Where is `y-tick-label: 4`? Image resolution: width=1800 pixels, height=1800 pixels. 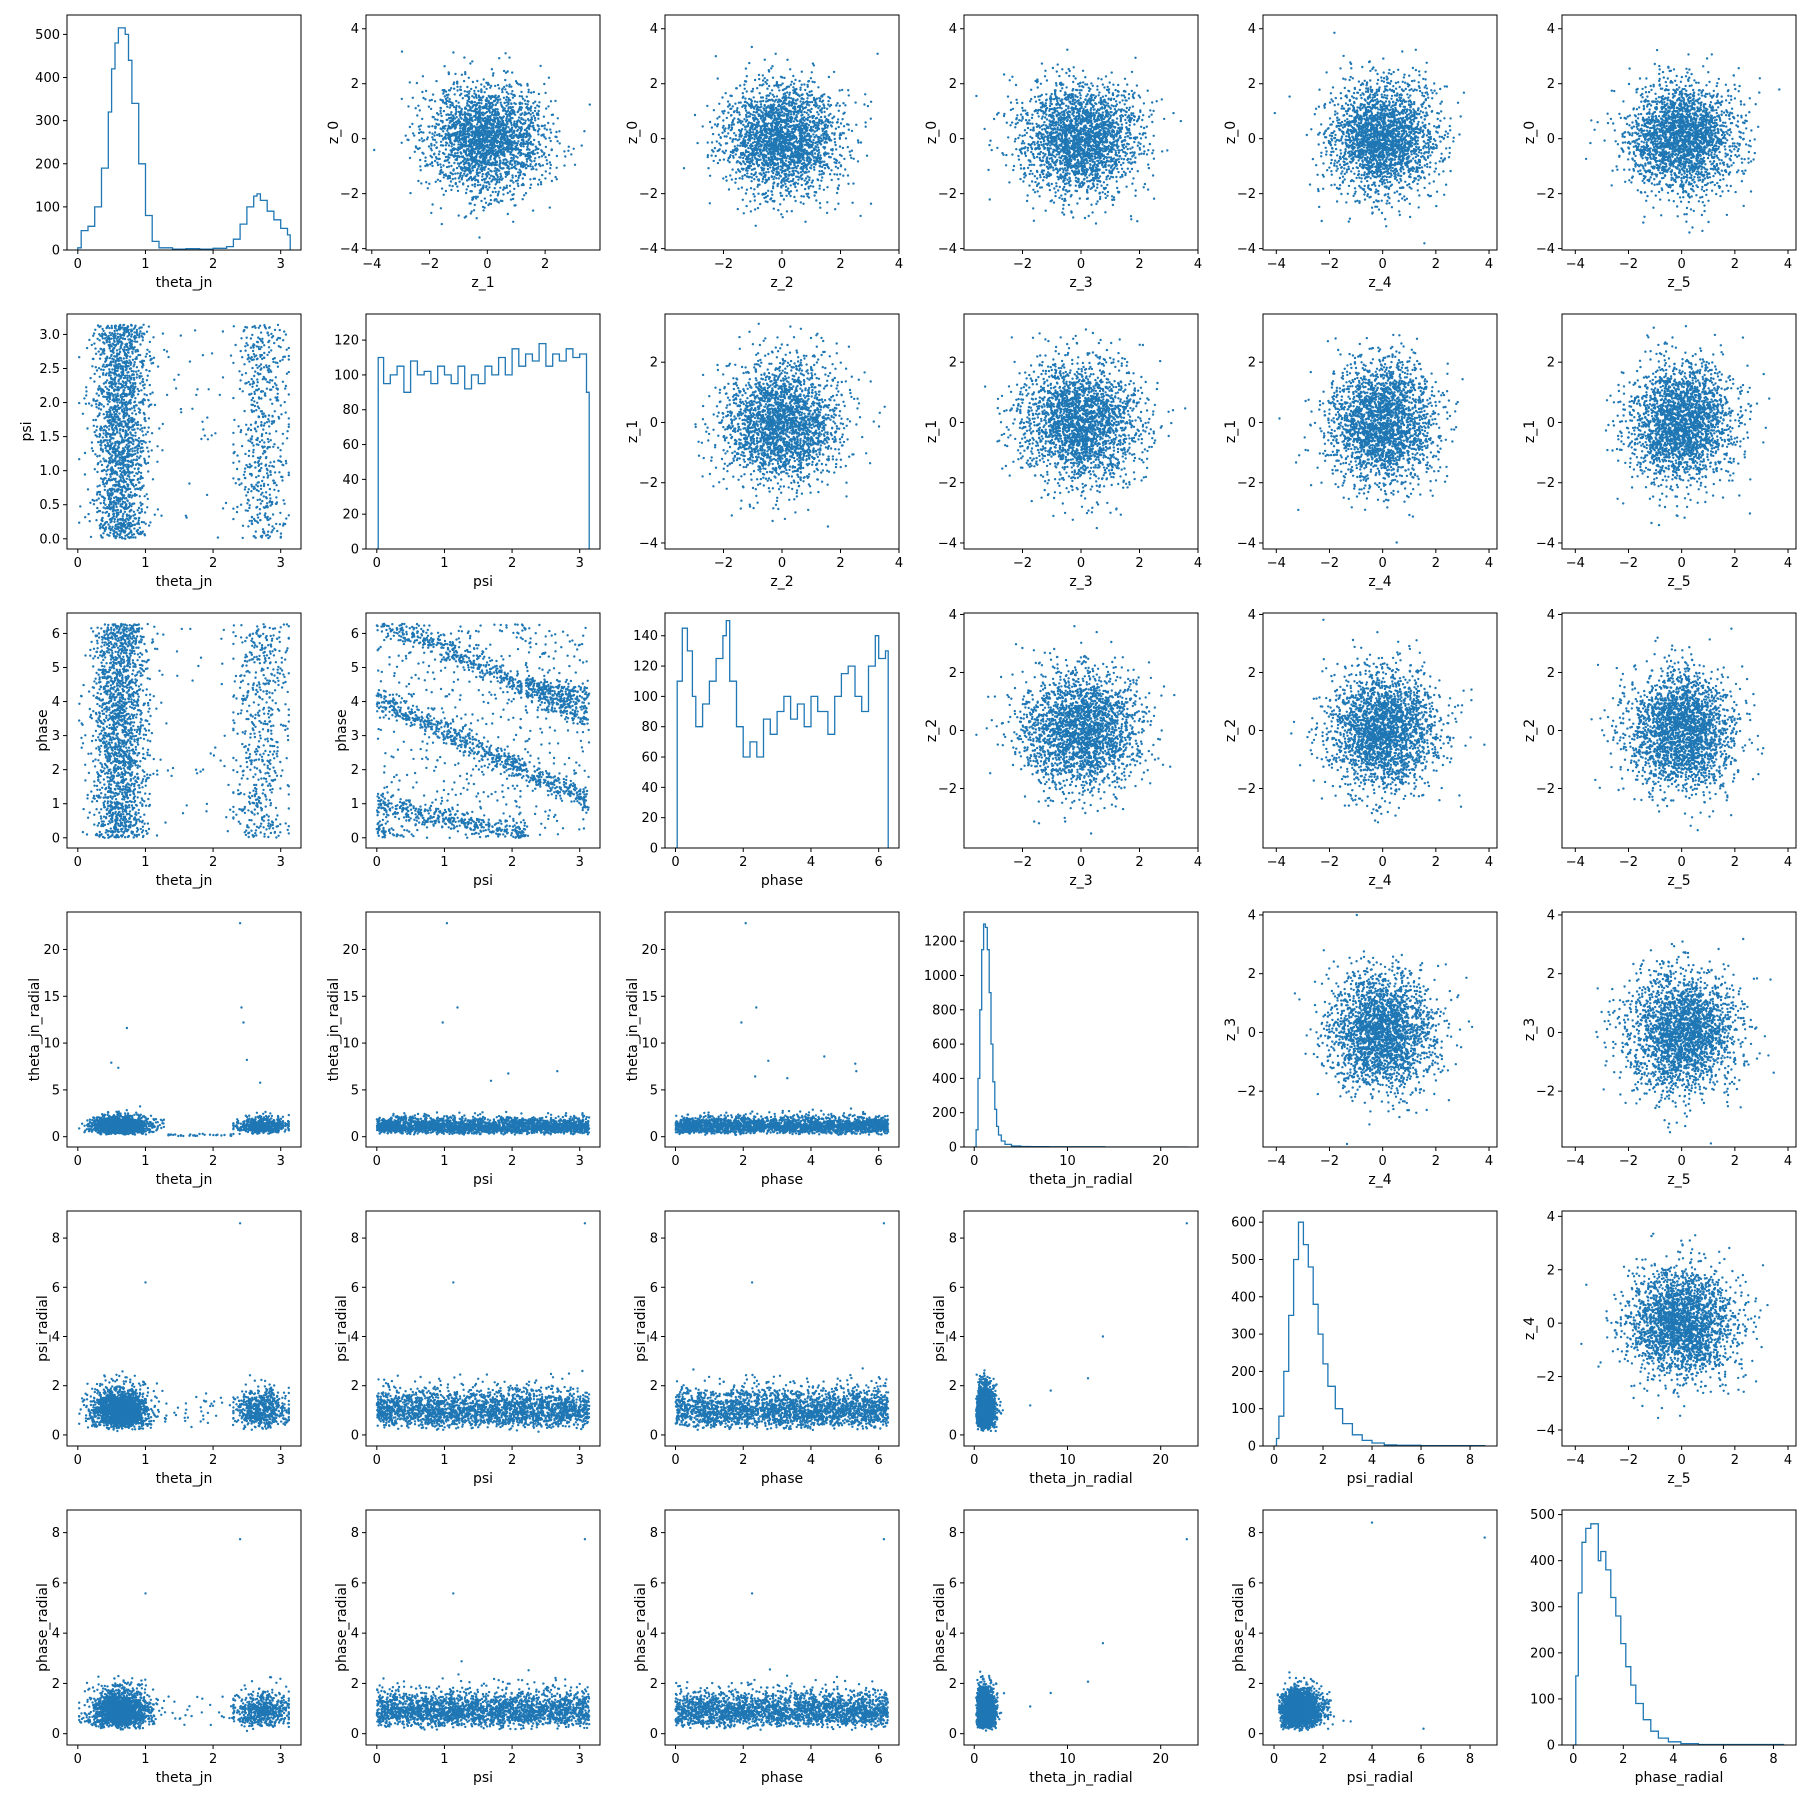
y-tick-label: 4 is located at coordinates (355, 29).